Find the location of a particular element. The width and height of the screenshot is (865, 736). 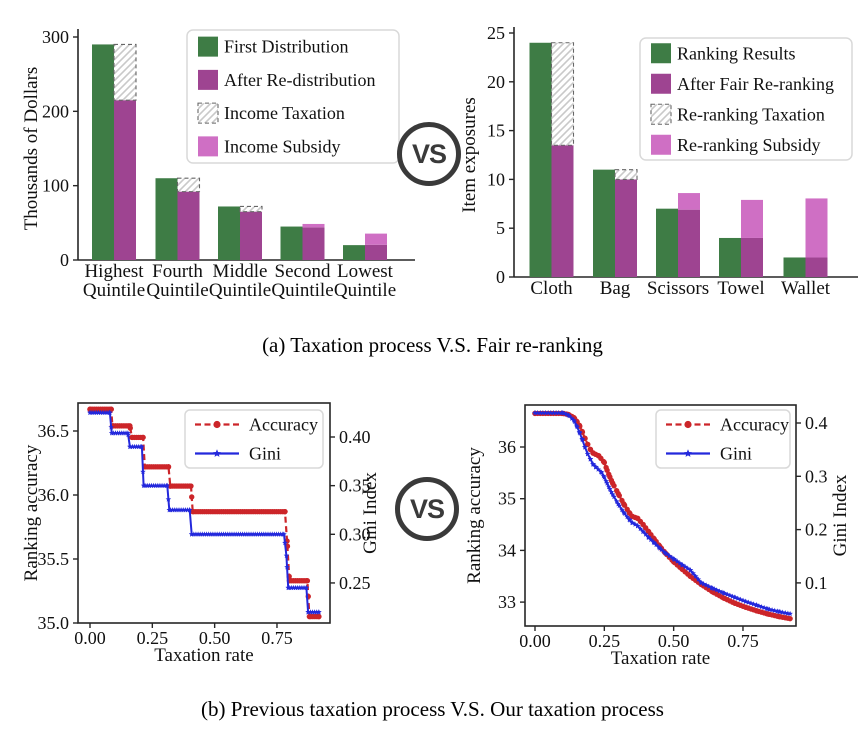

x-category-label: Second is located at coordinates (303, 271).